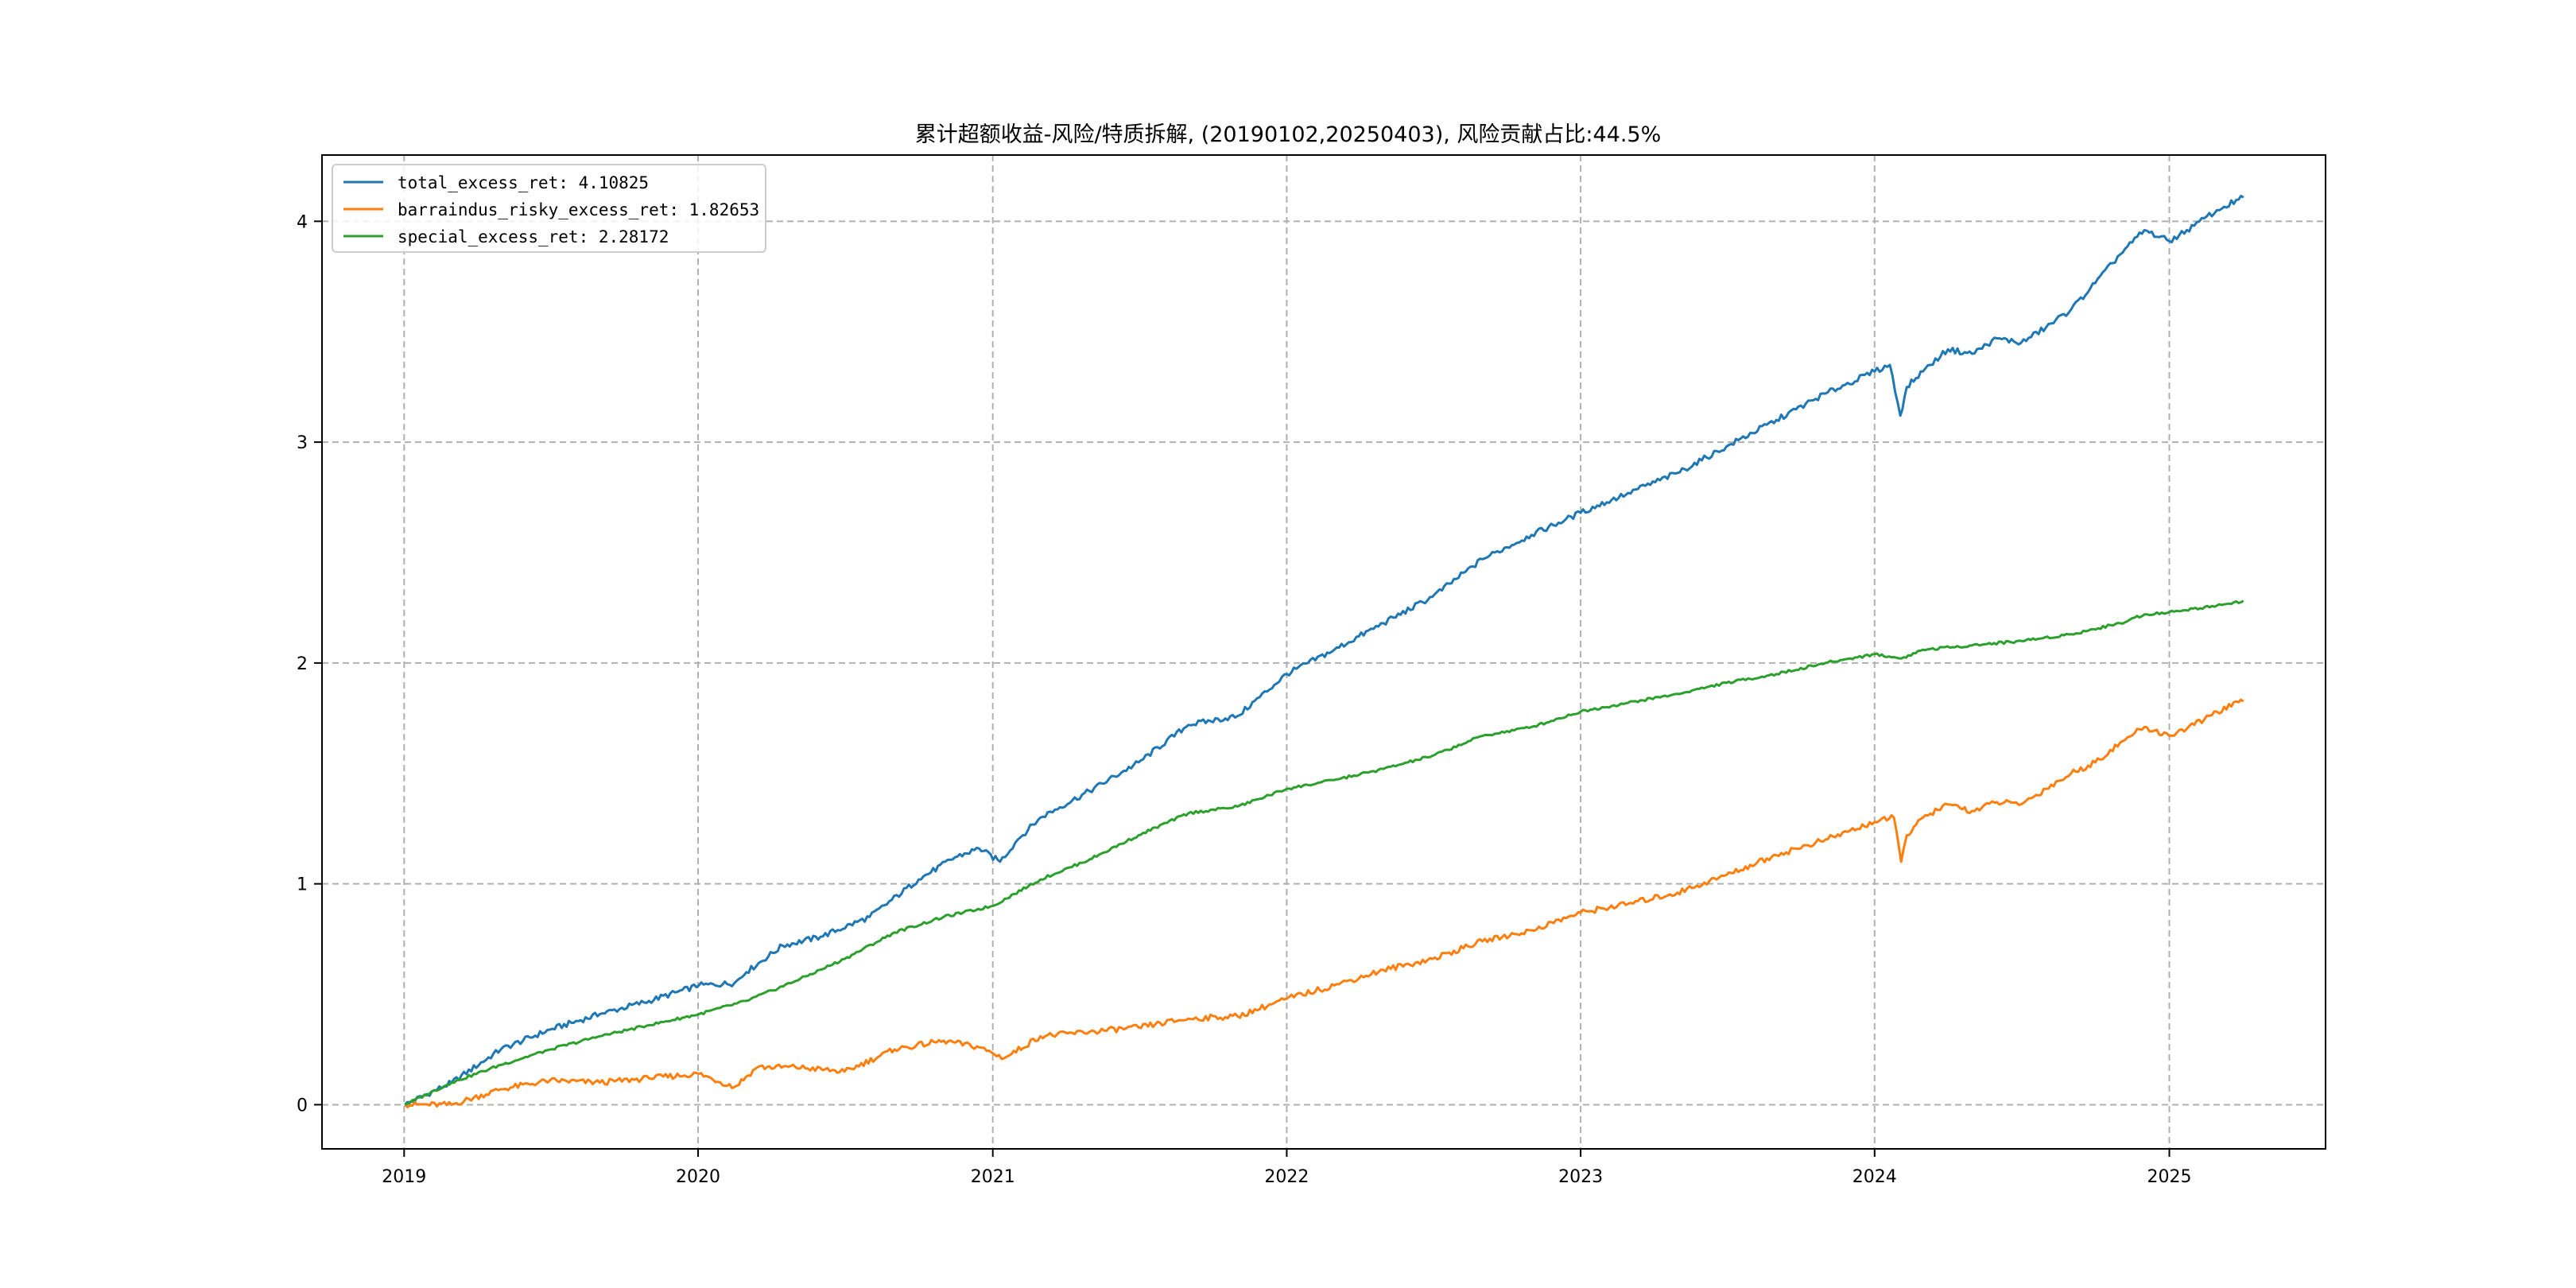  I want to click on legend-box, so click(549, 209).